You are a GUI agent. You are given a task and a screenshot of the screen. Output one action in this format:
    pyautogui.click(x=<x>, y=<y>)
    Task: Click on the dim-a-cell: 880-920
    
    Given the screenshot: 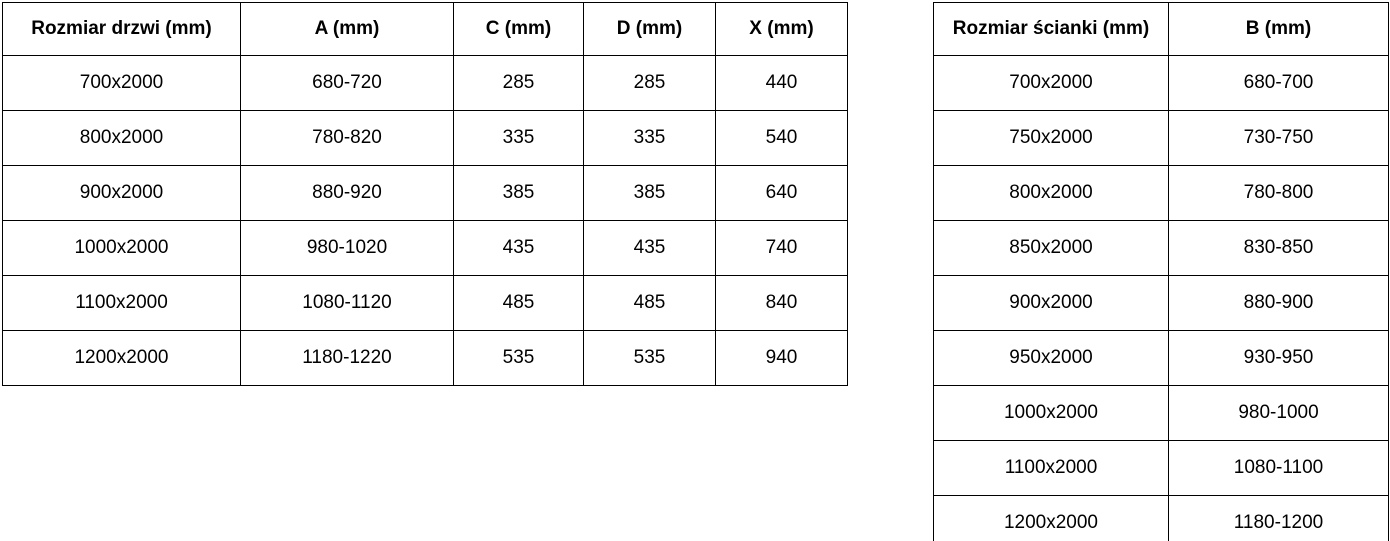 What is the action you would take?
    pyautogui.click(x=347, y=193)
    